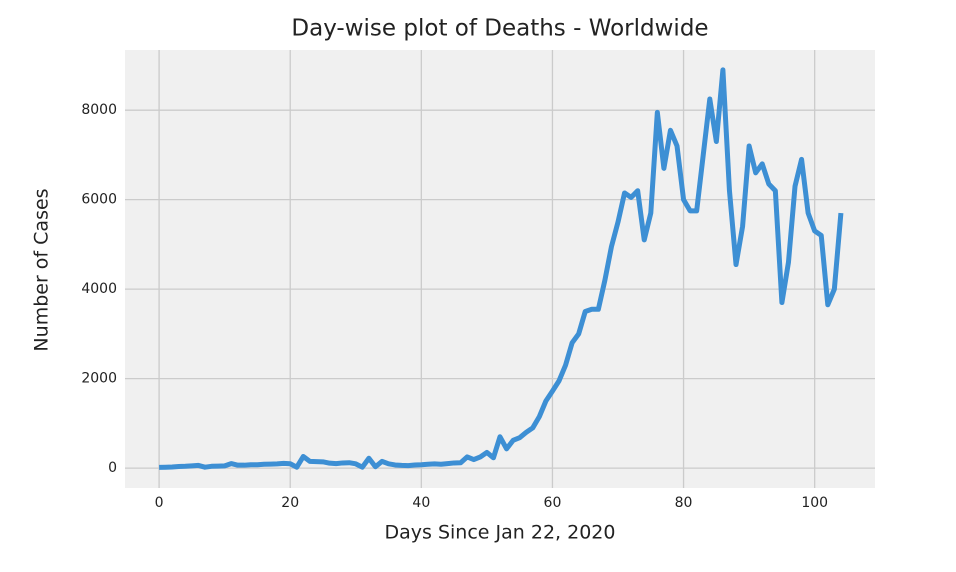 The width and height of the screenshot is (956, 572). I want to click on y-tick-label: 2000, so click(99, 379).